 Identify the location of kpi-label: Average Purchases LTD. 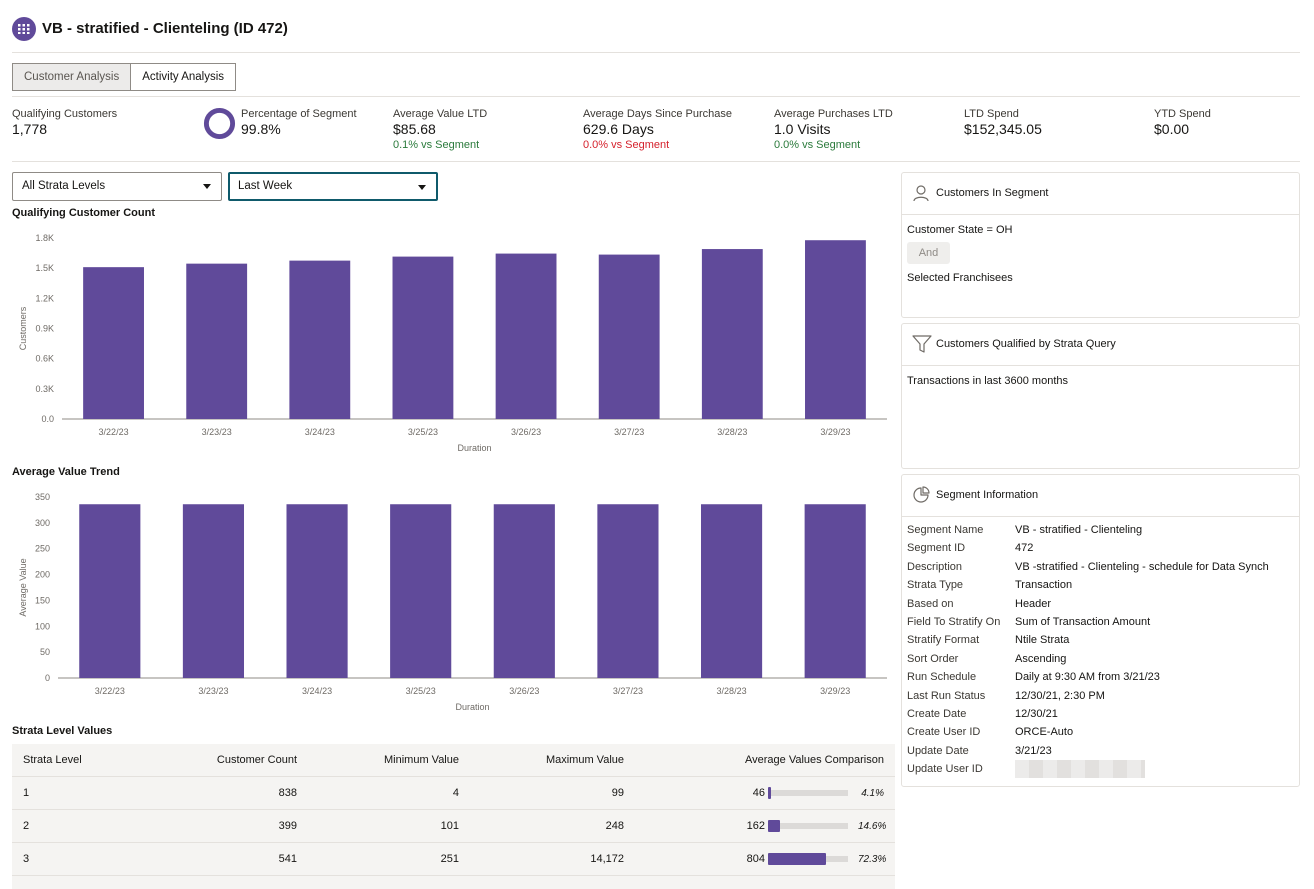
(833, 114).